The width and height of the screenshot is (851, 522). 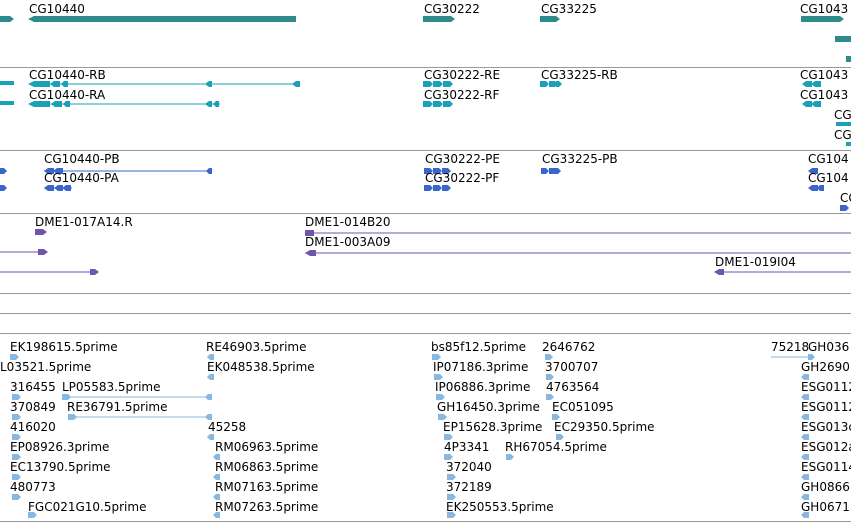 I want to click on est-label: 416020, so click(x=33, y=427).